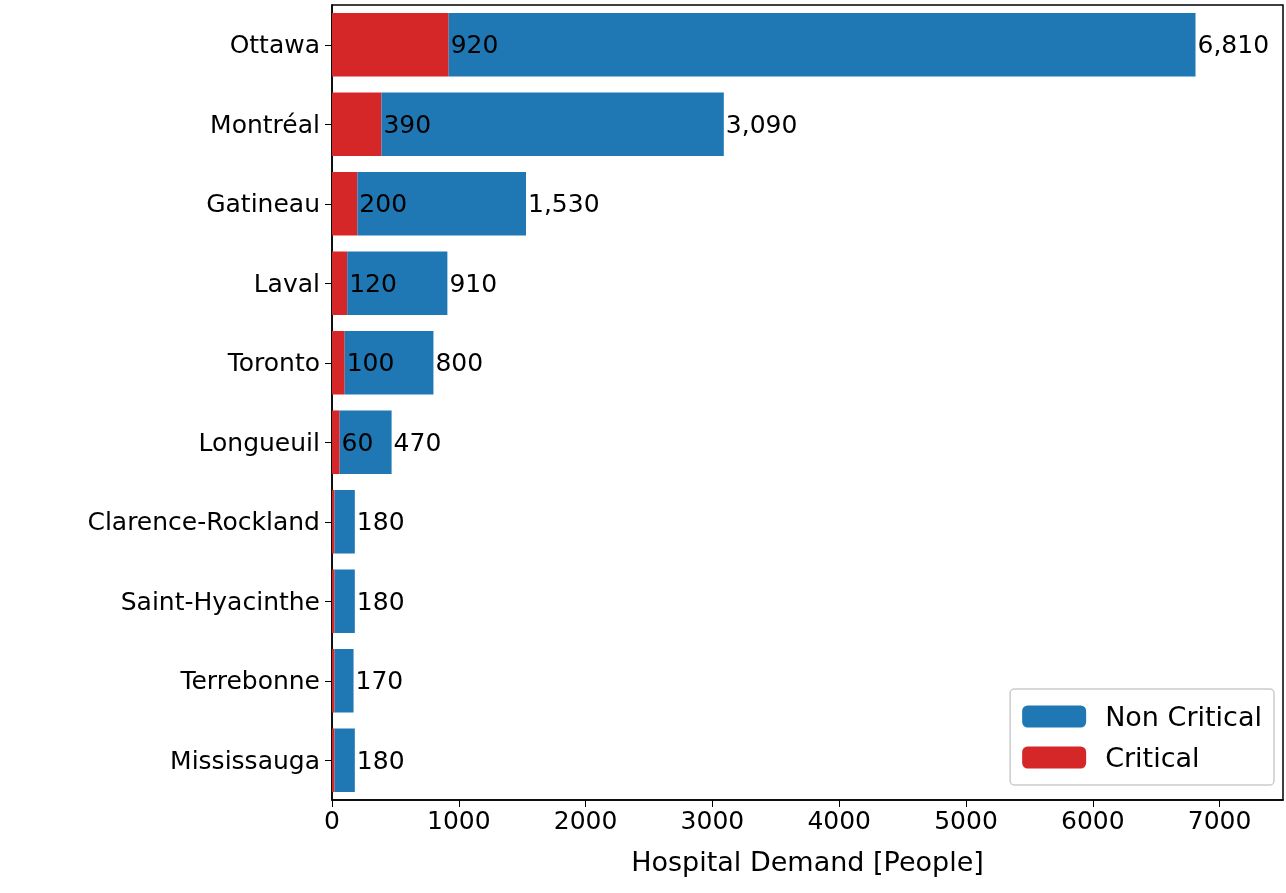 This screenshot has height=893, width=1286. Describe the element at coordinates (459, 363) in the screenshot. I see `total-label: 800` at that location.